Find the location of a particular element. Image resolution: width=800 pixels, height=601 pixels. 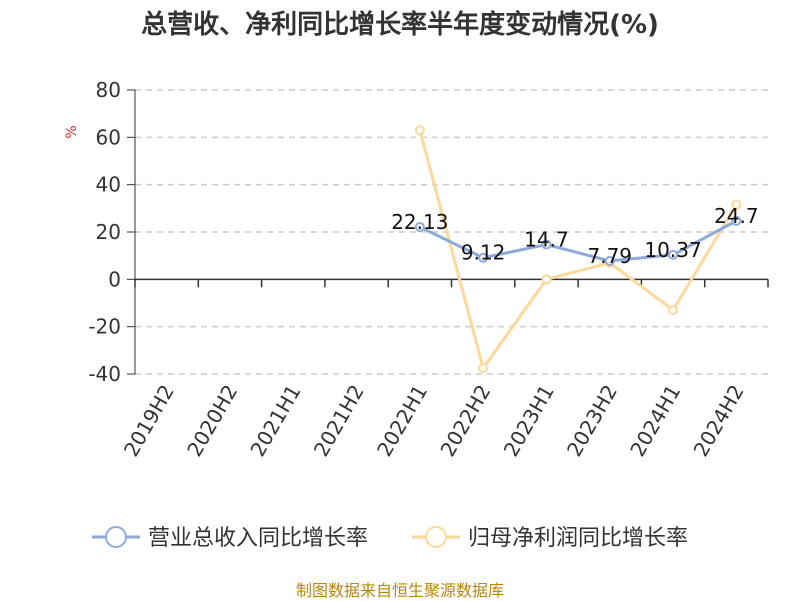

data-label: 14.7 is located at coordinates (546, 240).